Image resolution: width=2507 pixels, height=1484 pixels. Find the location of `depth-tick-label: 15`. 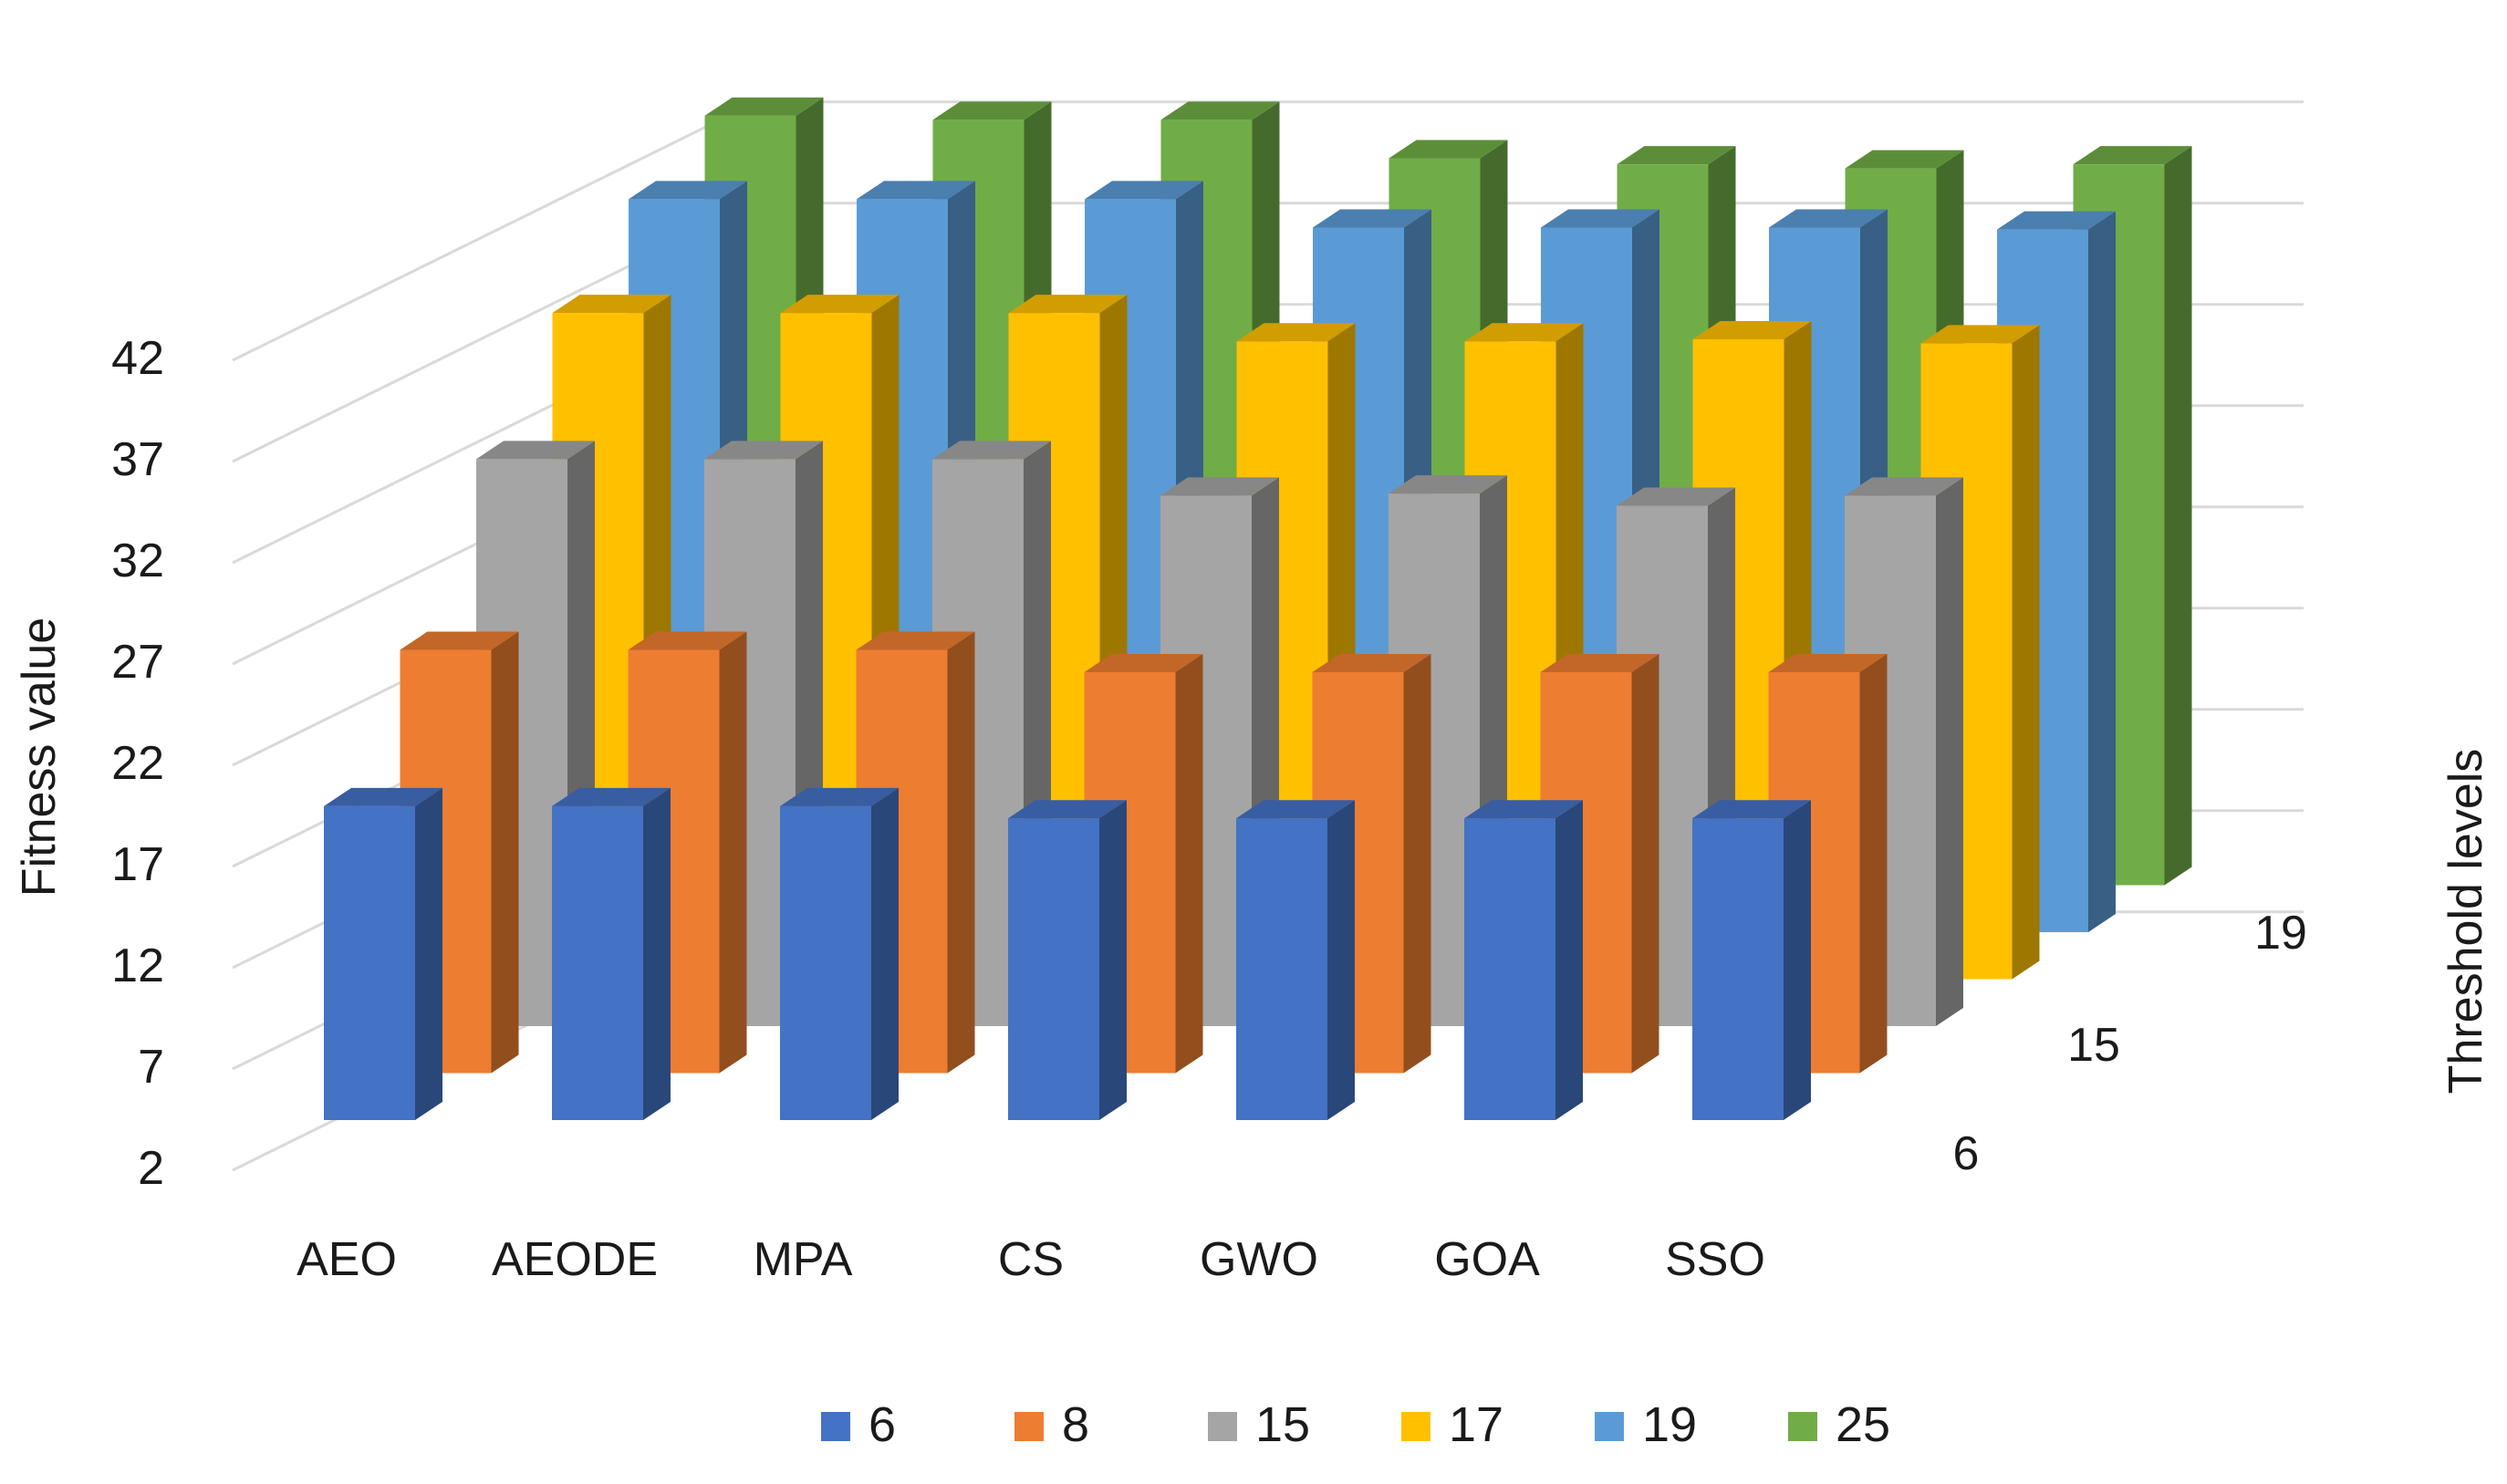

depth-tick-label: 15 is located at coordinates (2093, 1045).